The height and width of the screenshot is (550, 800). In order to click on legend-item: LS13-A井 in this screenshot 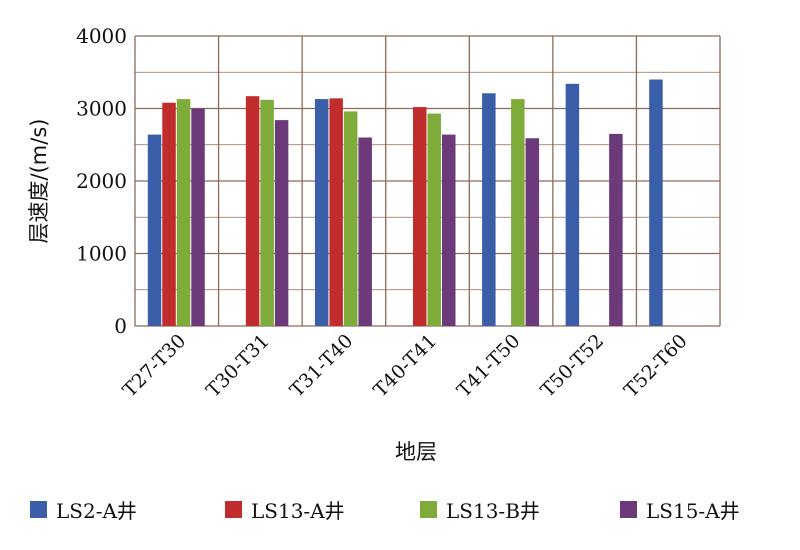, I will do `click(285, 509)`.